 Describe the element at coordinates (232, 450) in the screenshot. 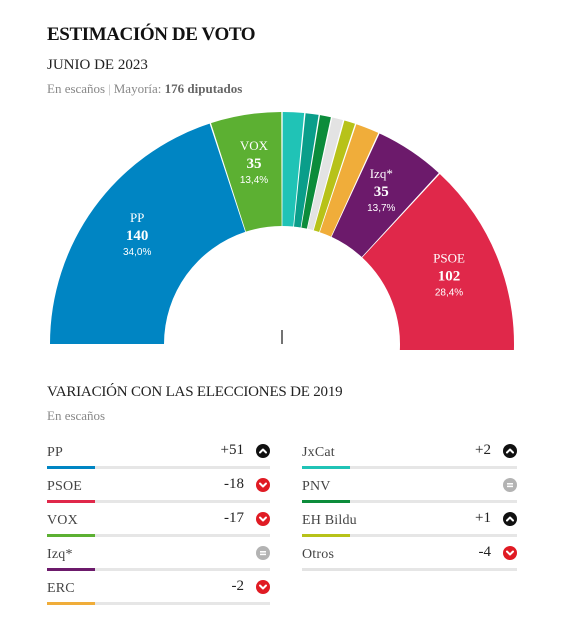

I see `variation-value: +51` at that location.